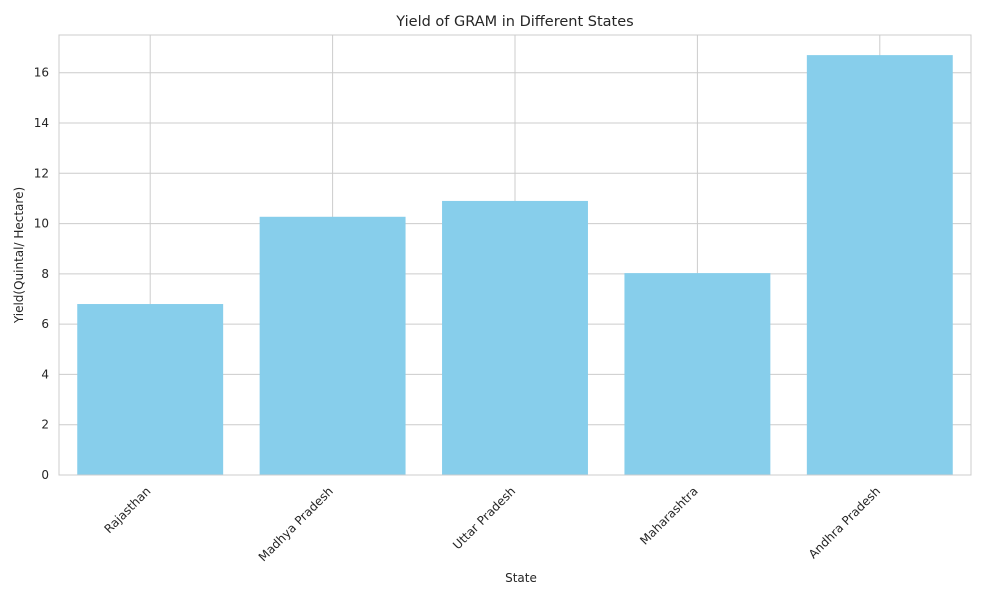 The image size is (1000, 604). What do you see at coordinates (41, 224) in the screenshot?
I see `y-tick-label: 10` at bounding box center [41, 224].